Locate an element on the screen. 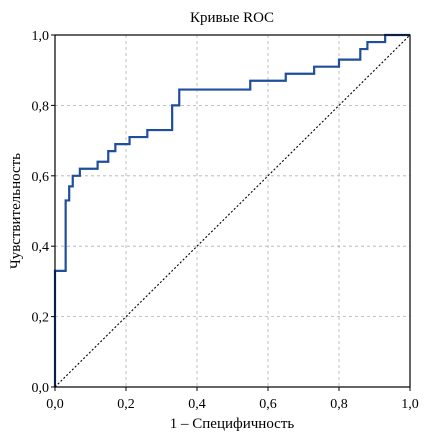 This screenshot has height=437, width=424. x-tick-label-2: 0,4 is located at coordinates (197, 404).